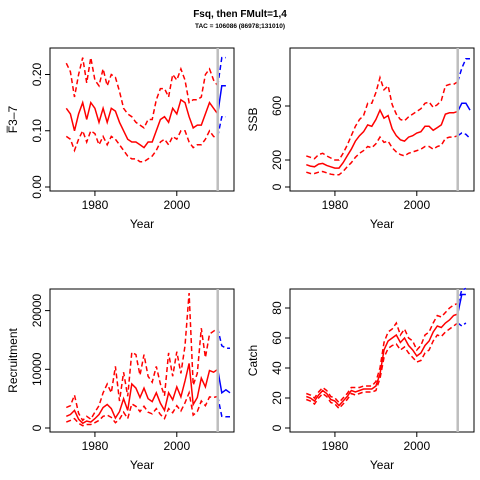 This screenshot has height=480, width=480. I want to click on y-tick-label: 80, so click(277, 308).